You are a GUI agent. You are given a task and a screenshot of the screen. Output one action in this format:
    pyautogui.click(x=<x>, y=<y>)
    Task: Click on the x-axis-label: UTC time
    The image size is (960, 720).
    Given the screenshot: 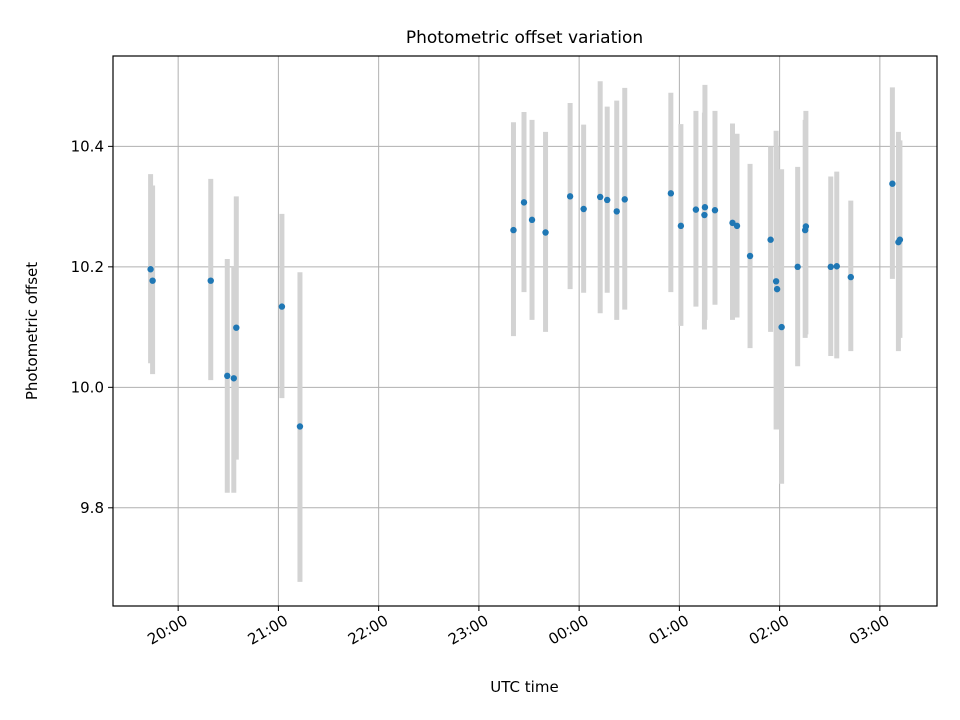 What is the action you would take?
    pyautogui.click(x=524, y=687)
    